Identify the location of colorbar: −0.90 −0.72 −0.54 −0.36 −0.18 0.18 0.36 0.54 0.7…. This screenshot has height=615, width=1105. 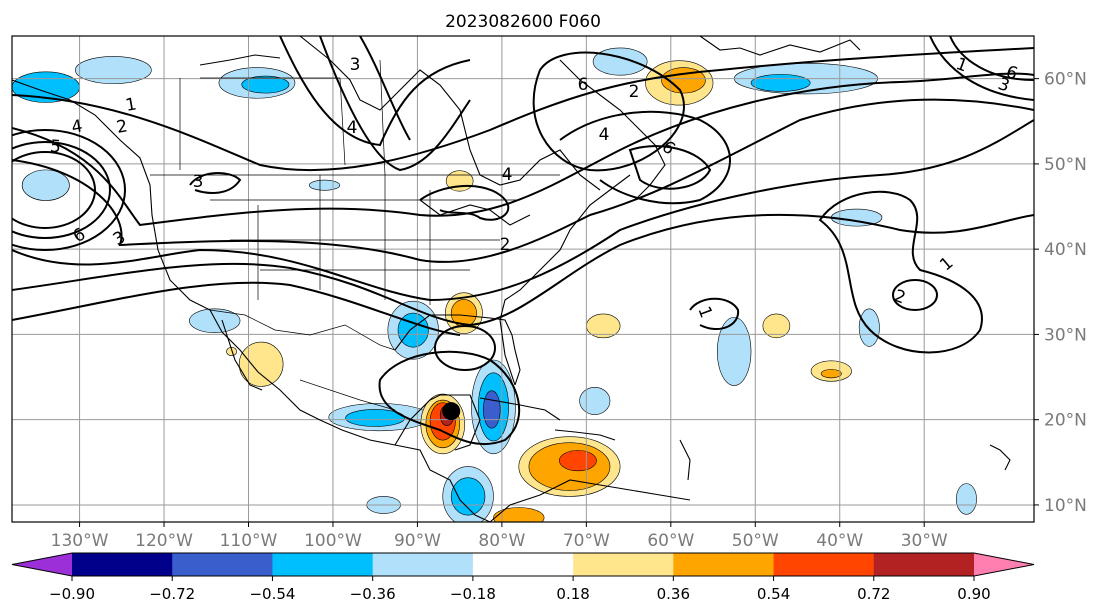
(523, 577).